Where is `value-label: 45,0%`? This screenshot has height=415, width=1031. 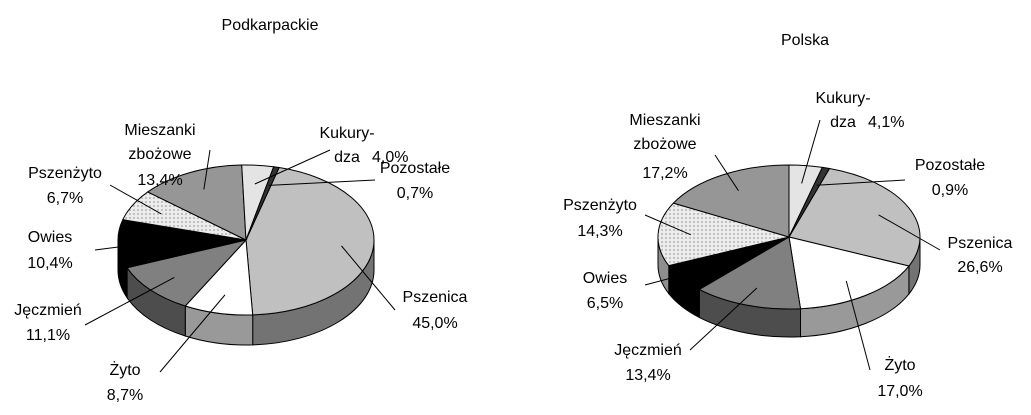 value-label: 45,0% is located at coordinates (434, 323).